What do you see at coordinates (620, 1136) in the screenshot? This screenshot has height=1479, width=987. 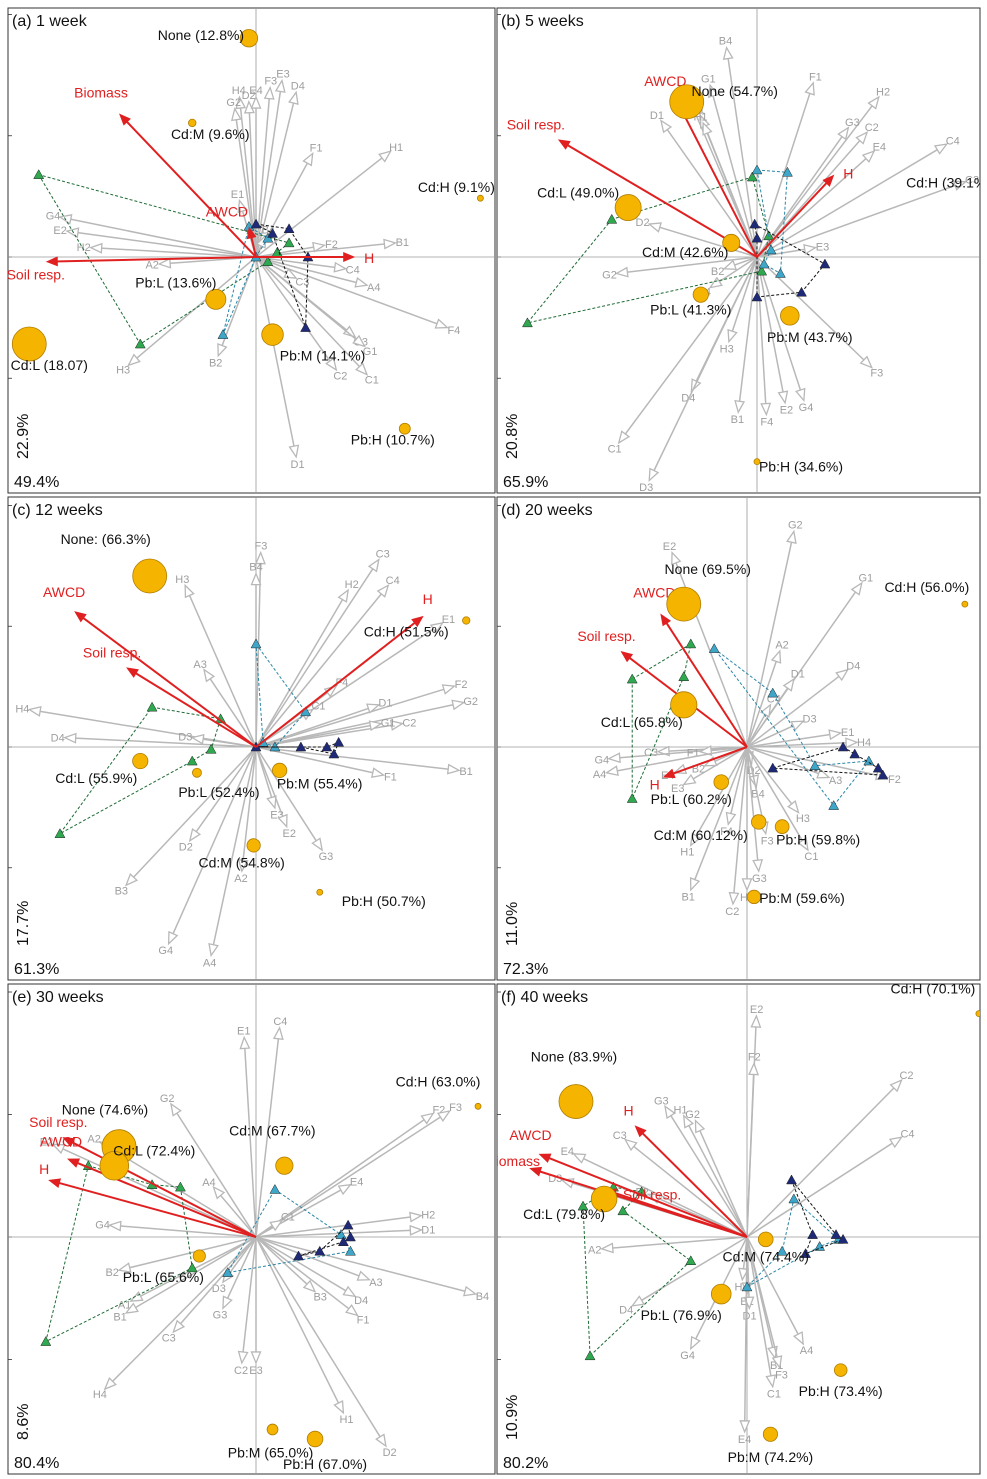 I see `species-label: C3` at bounding box center [620, 1136].